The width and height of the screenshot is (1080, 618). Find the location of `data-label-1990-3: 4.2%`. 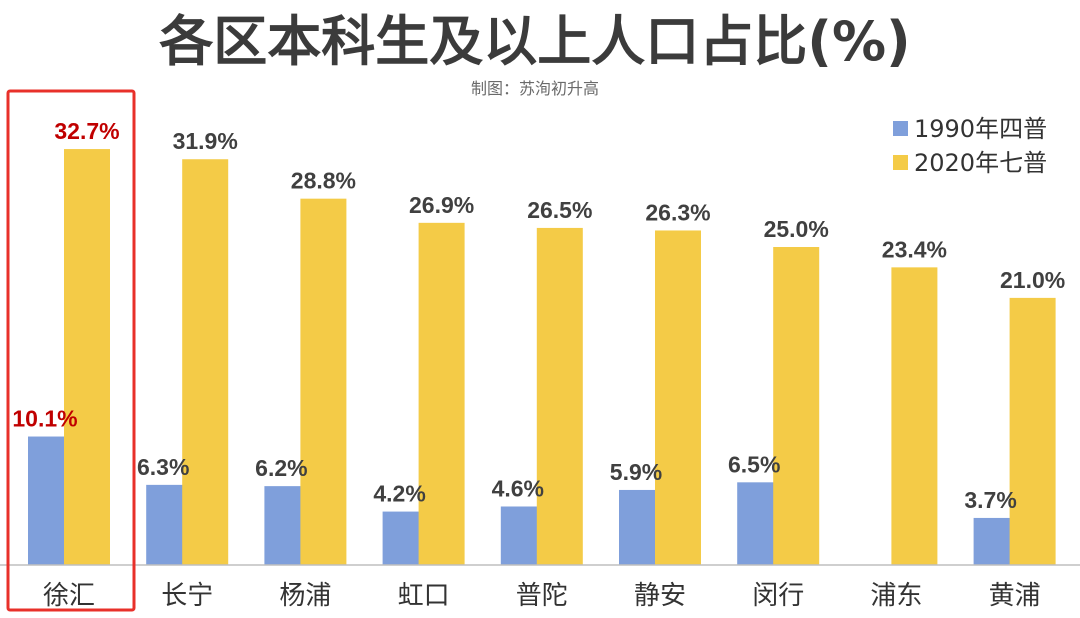

data-label-1990-3: 4.2% is located at coordinates (399, 494).